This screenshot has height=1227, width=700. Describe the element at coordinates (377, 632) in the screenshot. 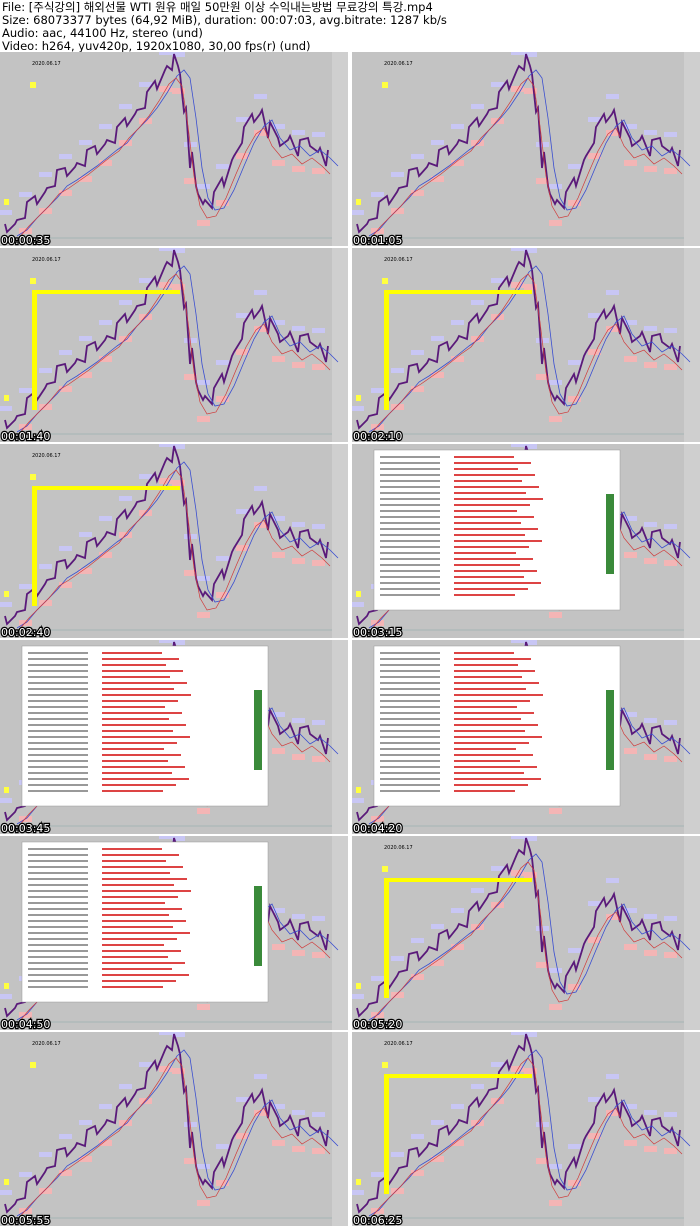

I see `timestamp: 00:03:15` at that location.